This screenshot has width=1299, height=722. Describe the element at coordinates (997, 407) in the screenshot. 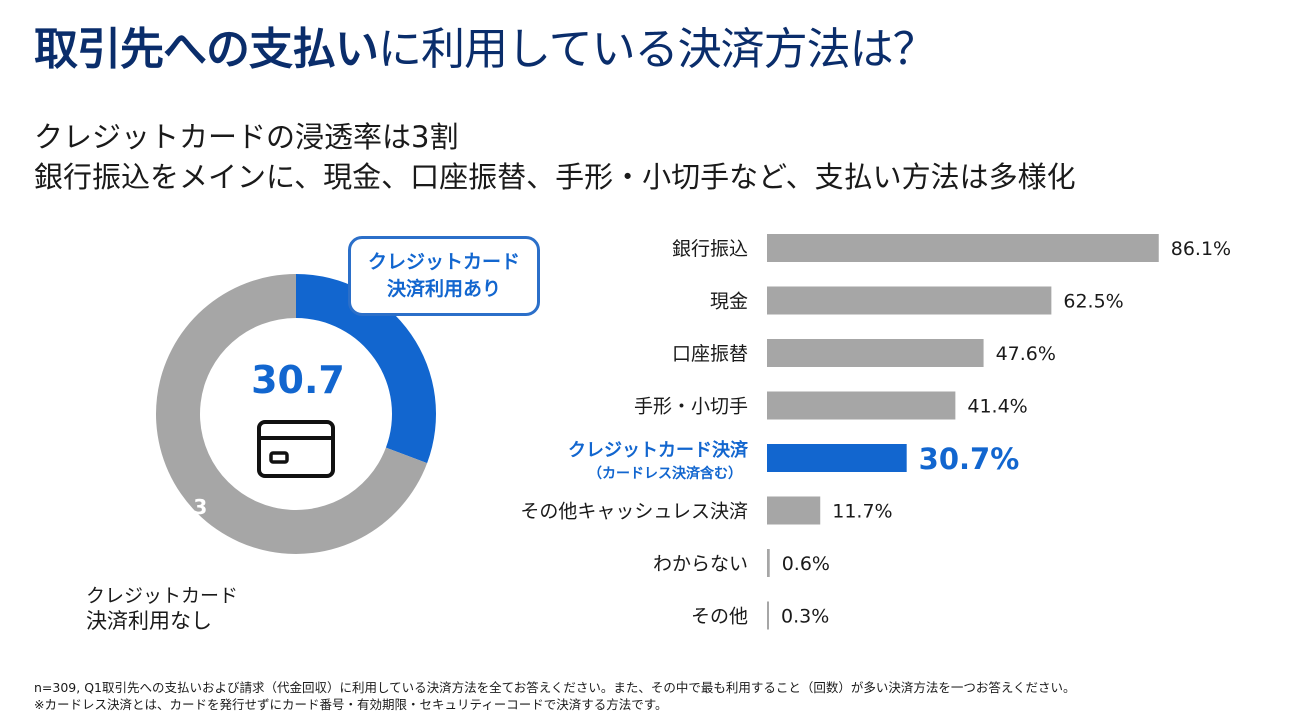

I see `bar-value-label-3: 41.4%` at that location.